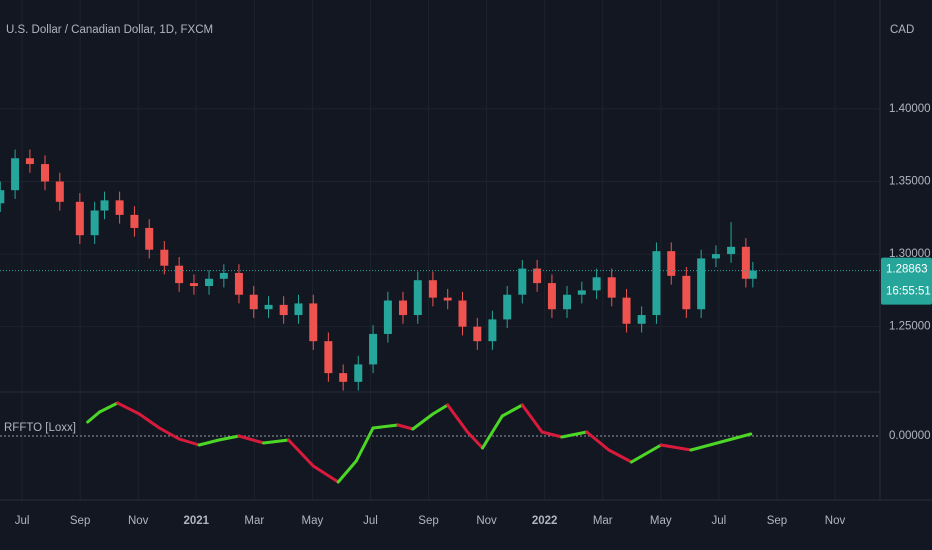 The image size is (932, 550). What do you see at coordinates (109, 30) in the screenshot?
I see `symbol-title: U.S. Dollar / Canadian Dollar, 1D, FXCM` at bounding box center [109, 30].